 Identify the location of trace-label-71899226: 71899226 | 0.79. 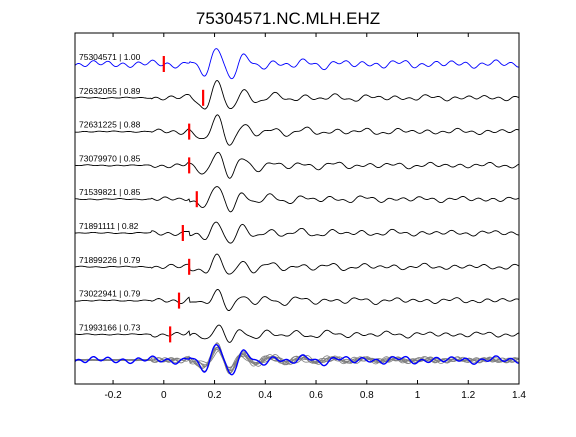
(110, 260).